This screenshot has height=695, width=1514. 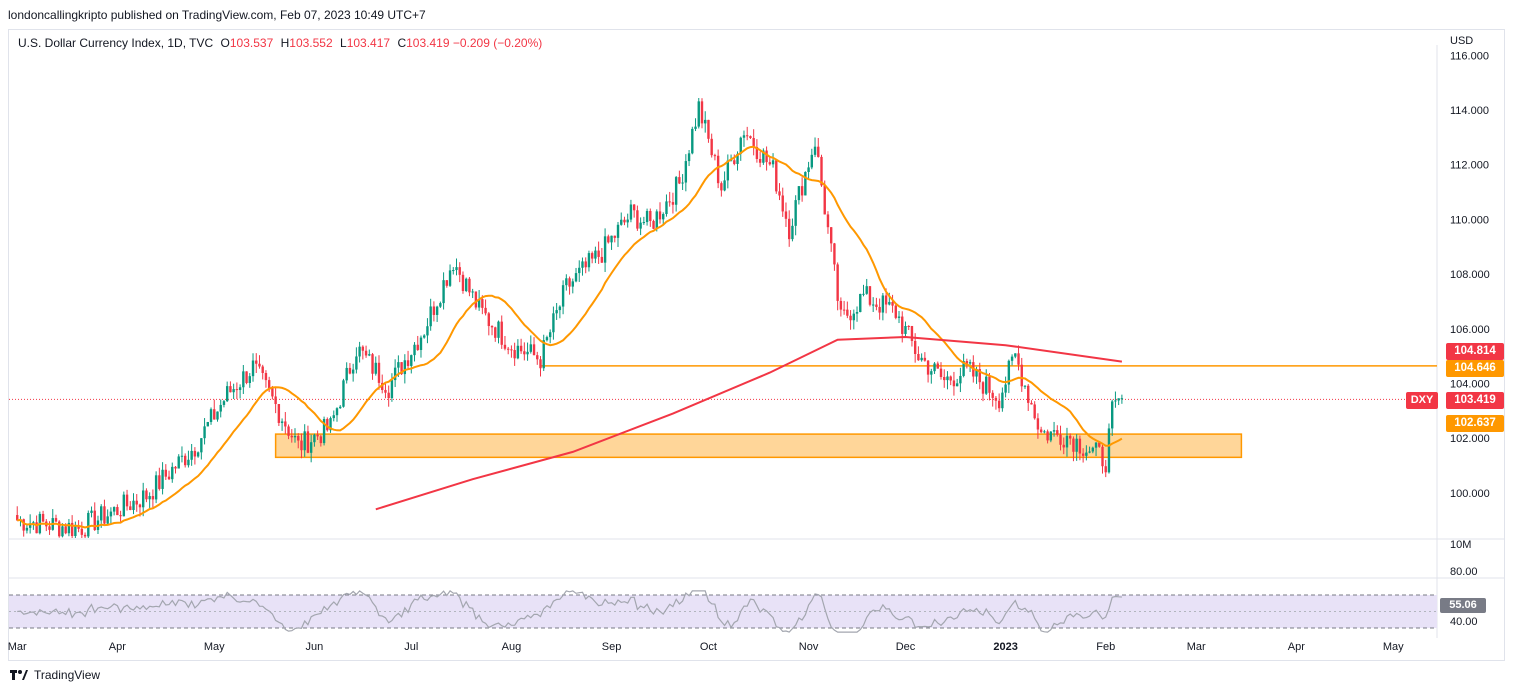 I want to click on legend-close-value: 103.419, so click(x=428, y=43).